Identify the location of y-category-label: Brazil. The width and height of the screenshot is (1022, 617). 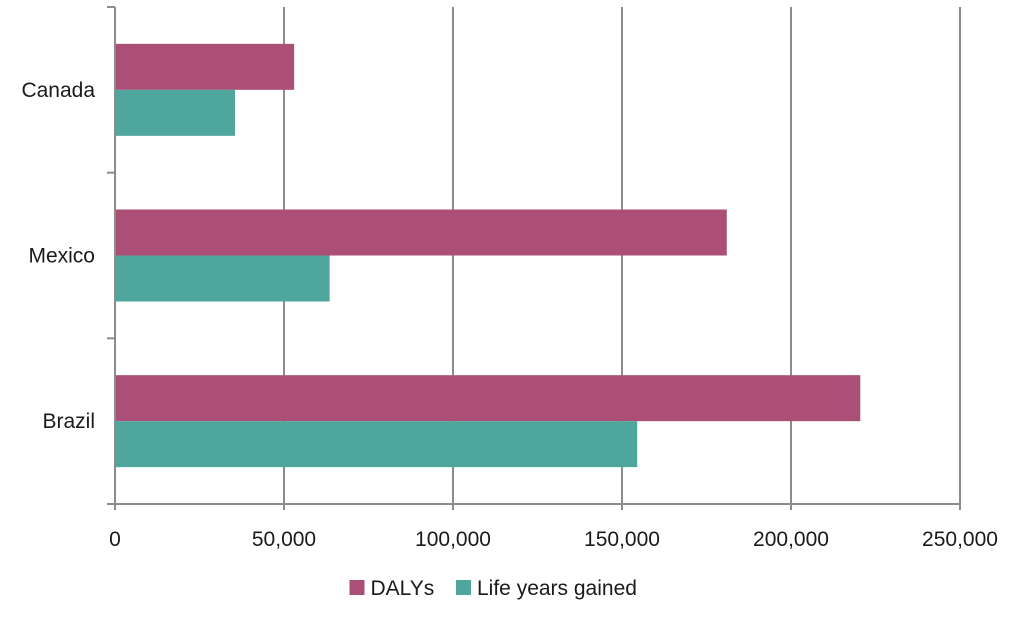
(68, 421).